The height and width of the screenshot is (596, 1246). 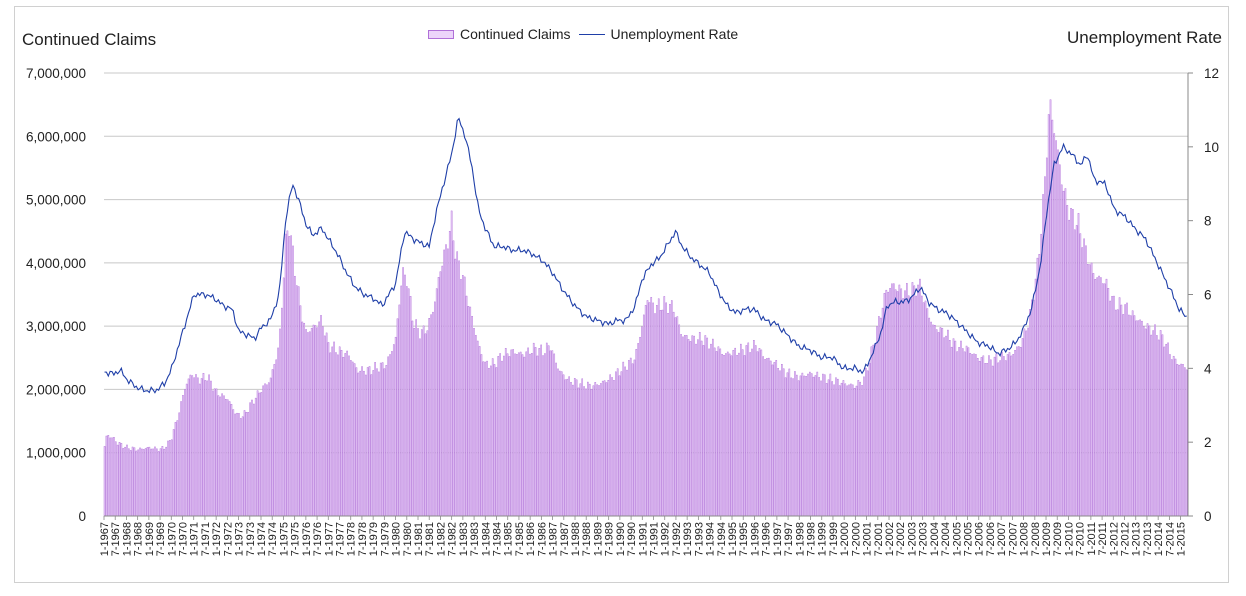 I want to click on x-tick-label: 7-2012, so click(x=1126, y=539).